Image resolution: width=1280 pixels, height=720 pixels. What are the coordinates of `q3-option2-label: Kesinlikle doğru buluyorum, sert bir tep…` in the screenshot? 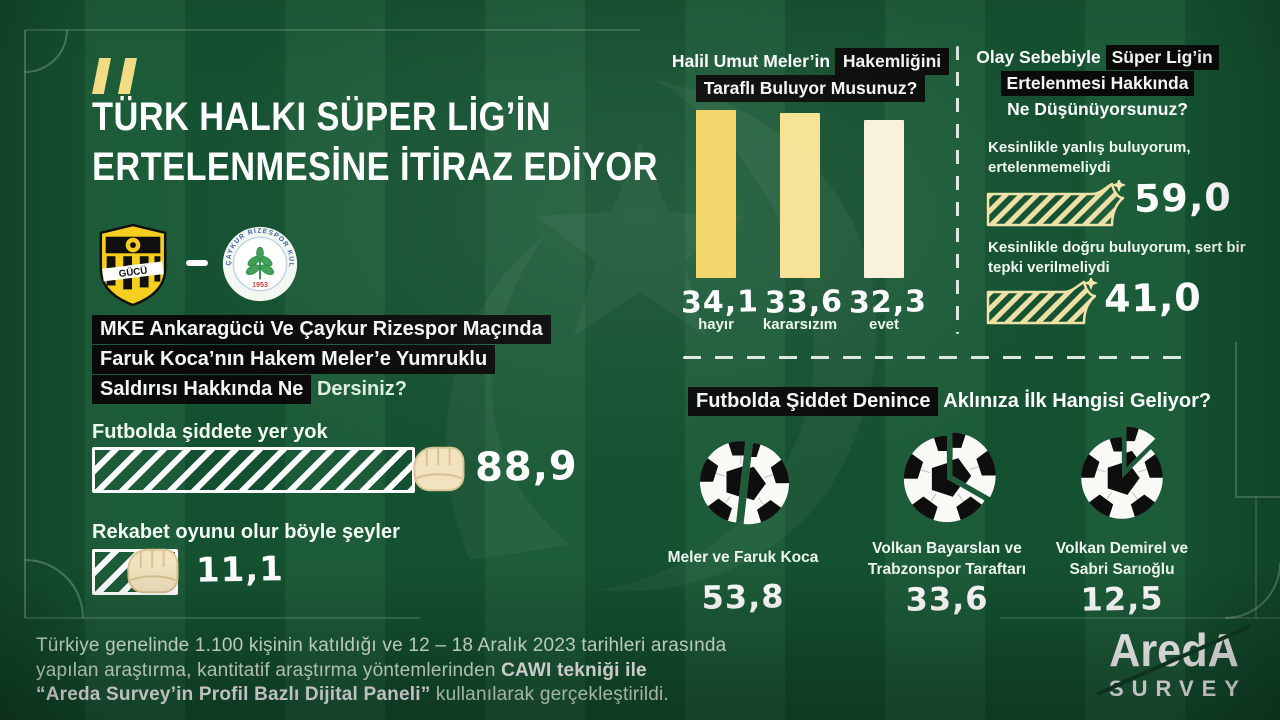 It's located at (1117, 257).